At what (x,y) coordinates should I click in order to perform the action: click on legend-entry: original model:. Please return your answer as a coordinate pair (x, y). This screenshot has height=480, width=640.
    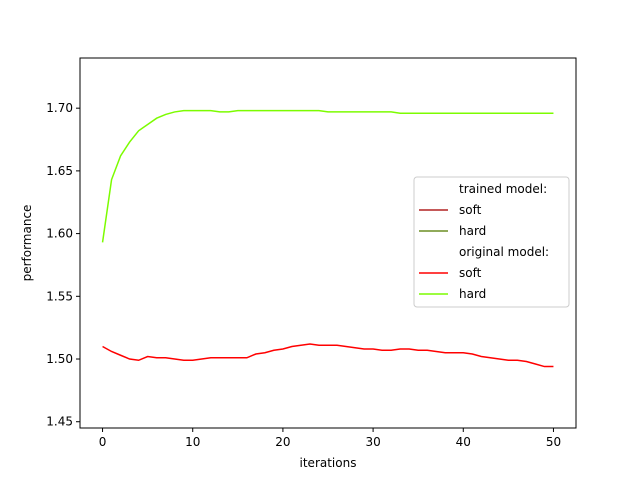
    Looking at the image, I should click on (504, 252).